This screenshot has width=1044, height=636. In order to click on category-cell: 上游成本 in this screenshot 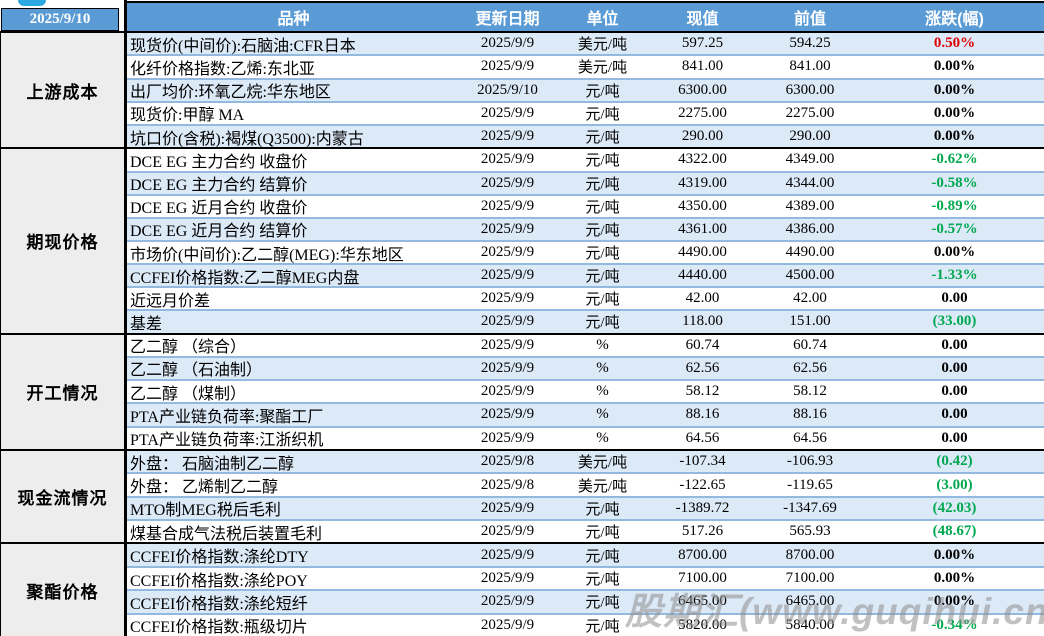, I will do `click(62, 90)`.